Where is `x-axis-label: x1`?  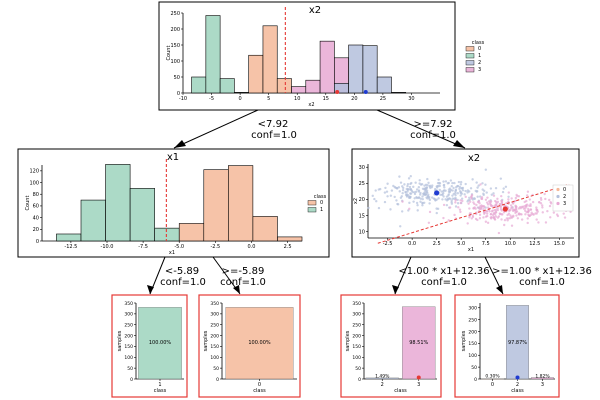 x-axis-label: x1 is located at coordinates (471, 250).